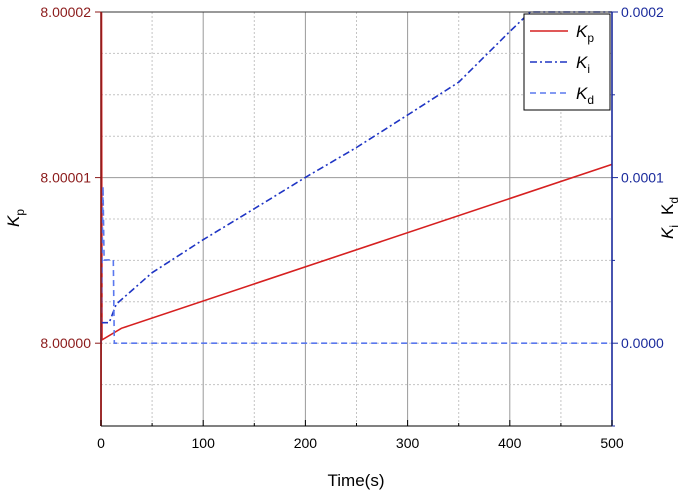  I want to click on x-tick-label: 0, so click(101, 443).